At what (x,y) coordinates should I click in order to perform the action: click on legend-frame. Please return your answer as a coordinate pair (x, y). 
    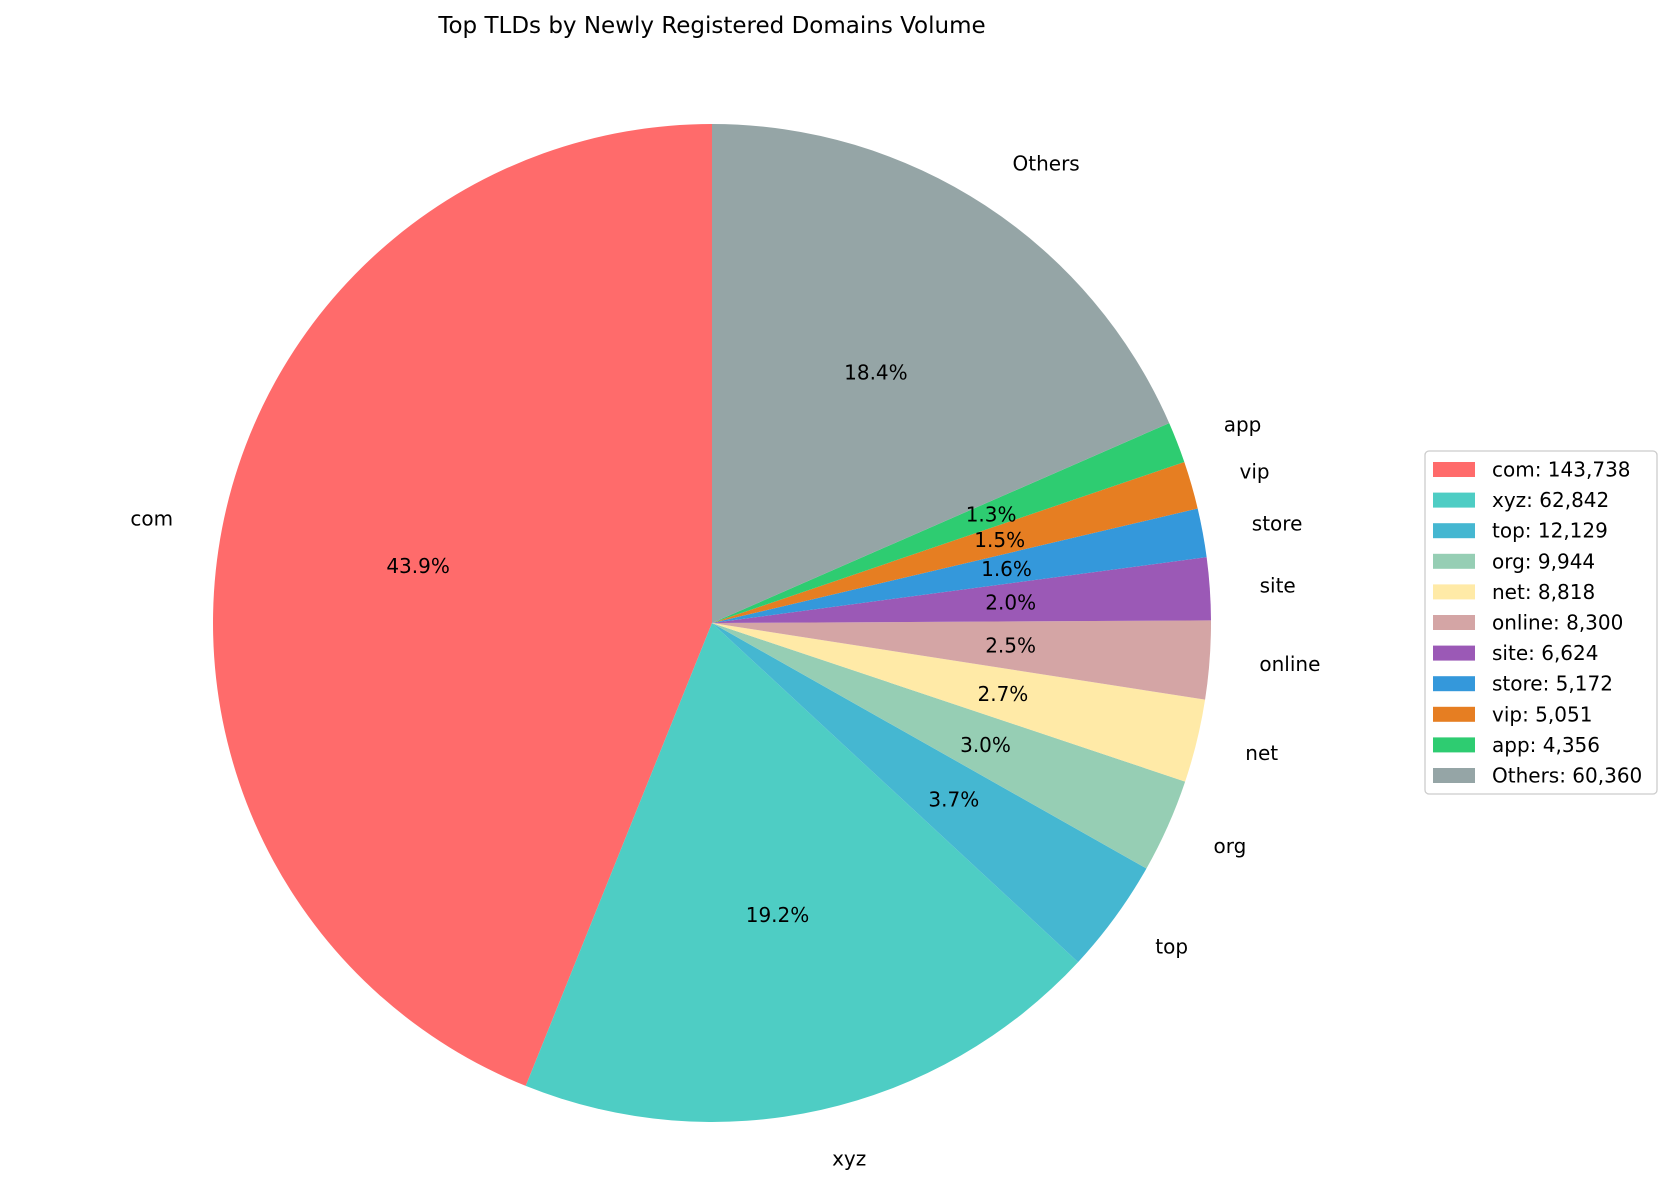
    Looking at the image, I should click on (1541, 622).